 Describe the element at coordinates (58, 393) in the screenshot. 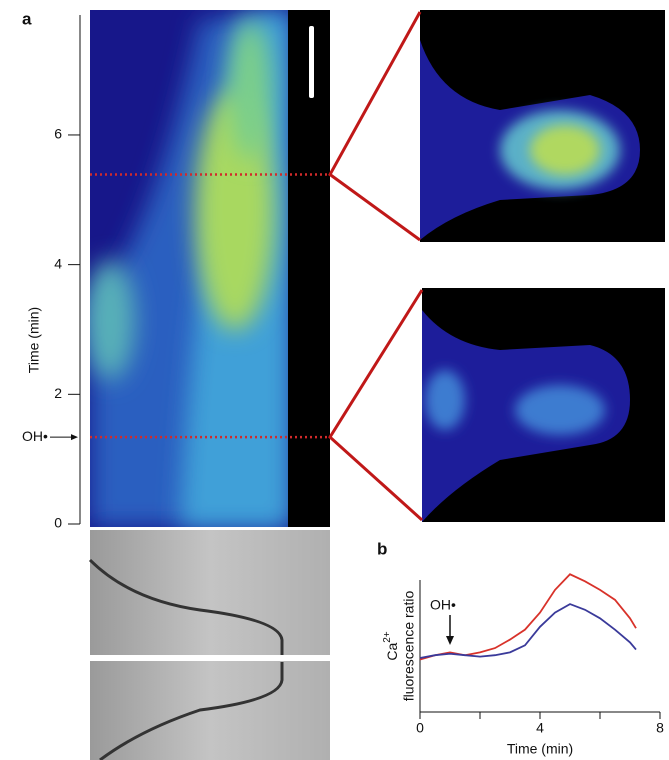

I see `y-tick-label: 2` at that location.